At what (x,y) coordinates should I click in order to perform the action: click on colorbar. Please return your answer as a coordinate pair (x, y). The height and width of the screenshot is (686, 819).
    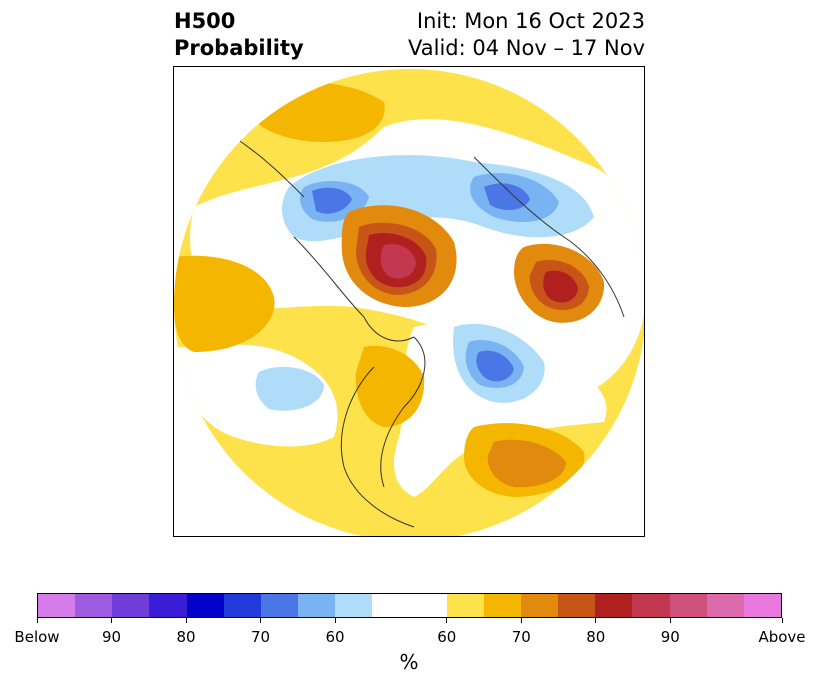
    Looking at the image, I should click on (409, 605).